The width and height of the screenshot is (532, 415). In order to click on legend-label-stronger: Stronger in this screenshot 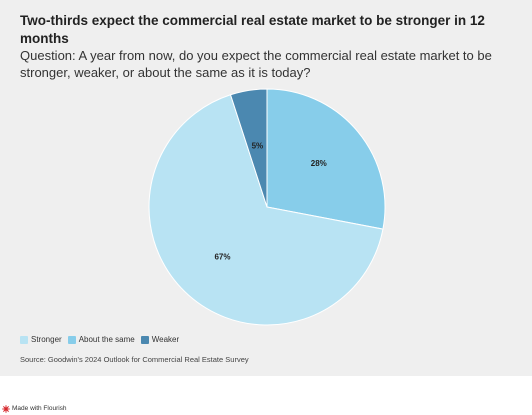, I will do `click(46, 339)`.